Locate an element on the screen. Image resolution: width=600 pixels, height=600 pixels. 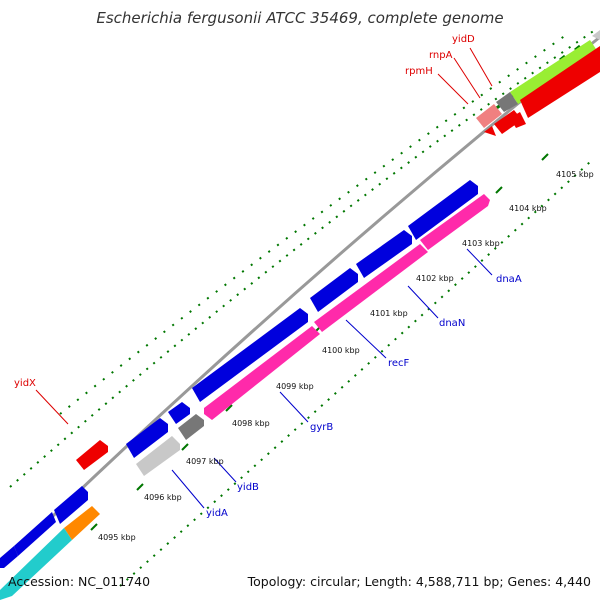
kbp-label: 4099 kbp is located at coordinates (295, 386).